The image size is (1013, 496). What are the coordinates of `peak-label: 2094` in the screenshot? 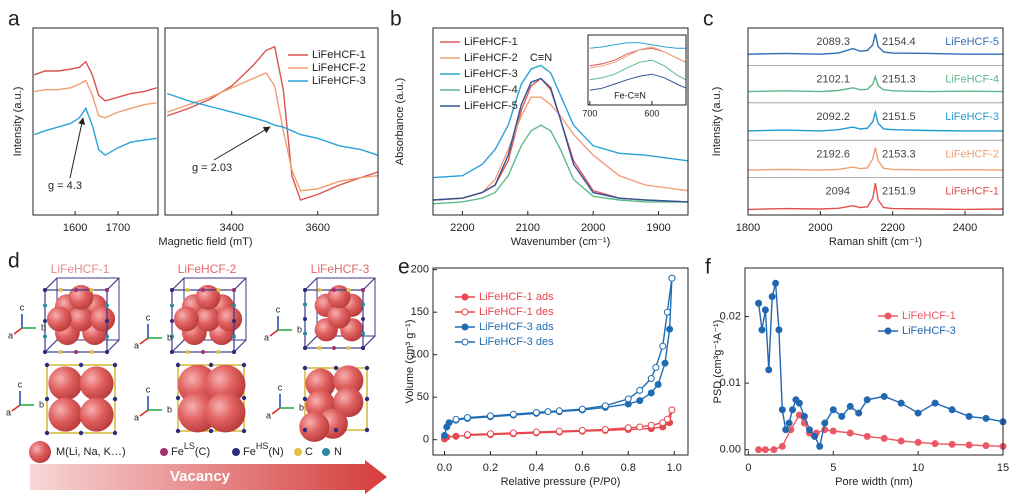 It's located at (838, 192).